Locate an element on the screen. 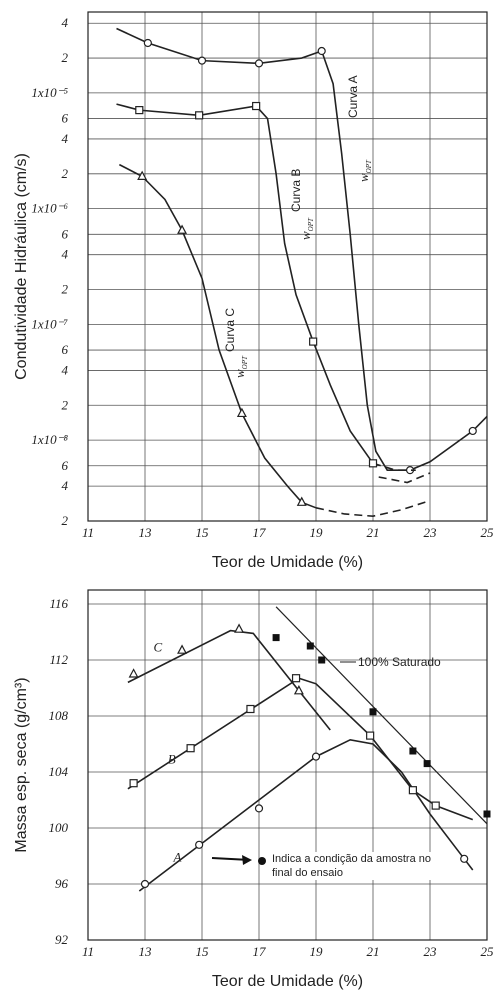 Image resolution: width=497 pixels, height=998 pixels. curve-label: Curva C is located at coordinates (230, 330).